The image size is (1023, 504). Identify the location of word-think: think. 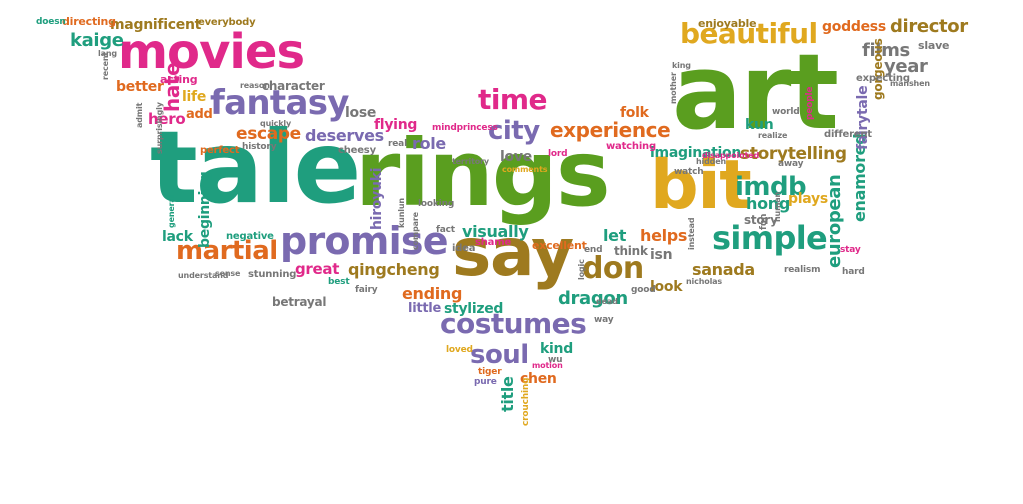
(631, 251).